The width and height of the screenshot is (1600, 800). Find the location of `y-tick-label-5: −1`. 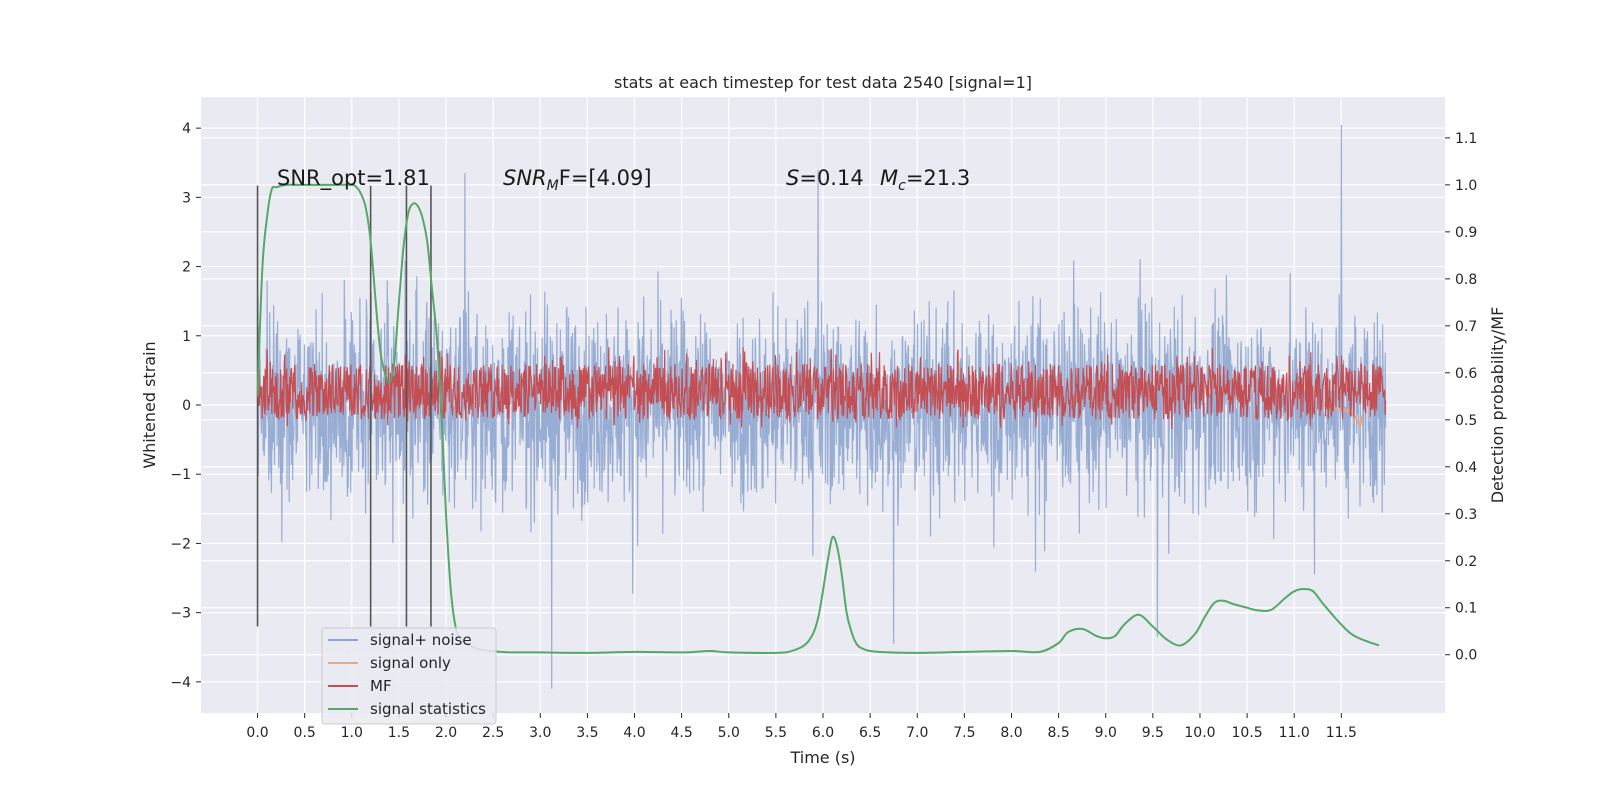

y-tick-label-5: −1 is located at coordinates (180, 475).